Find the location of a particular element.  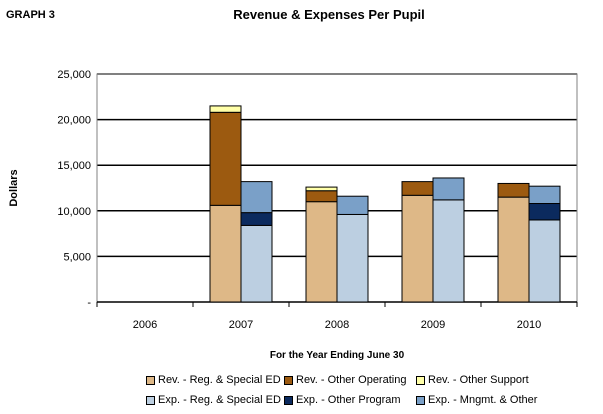

y-tick-label: - is located at coordinates (89, 303).